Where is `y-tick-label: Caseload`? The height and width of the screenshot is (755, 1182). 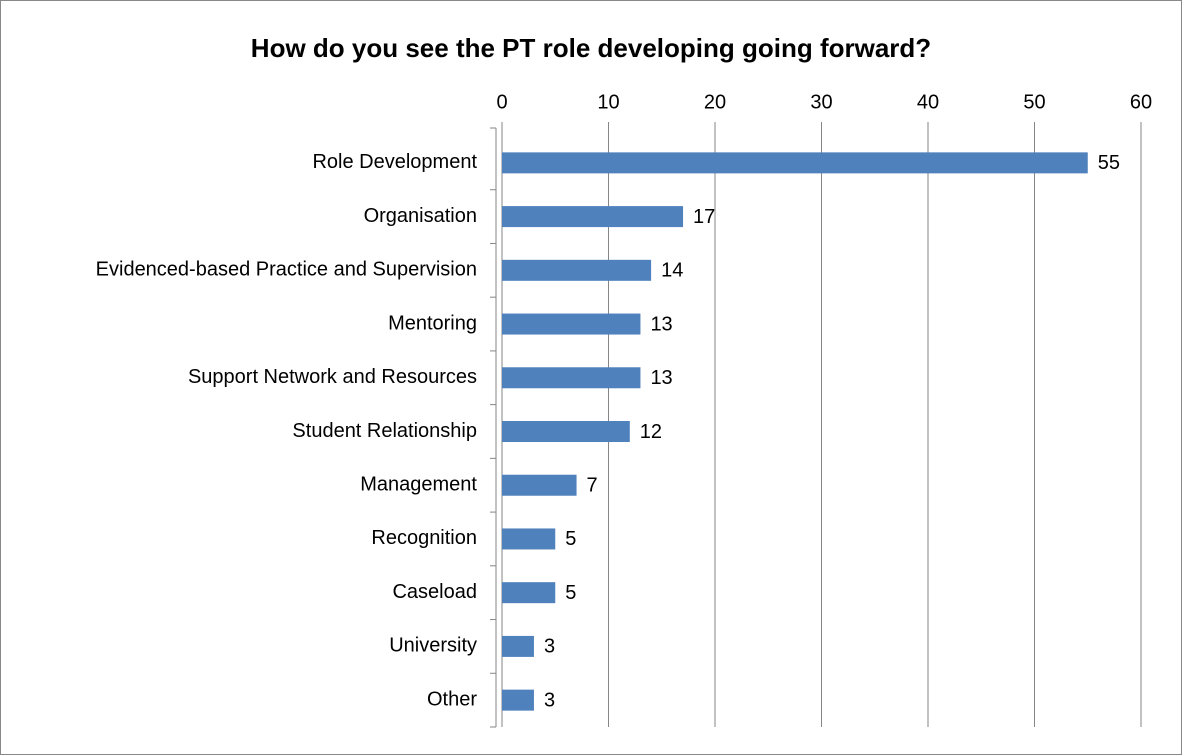
y-tick-label: Caseload is located at coordinates (434, 592).